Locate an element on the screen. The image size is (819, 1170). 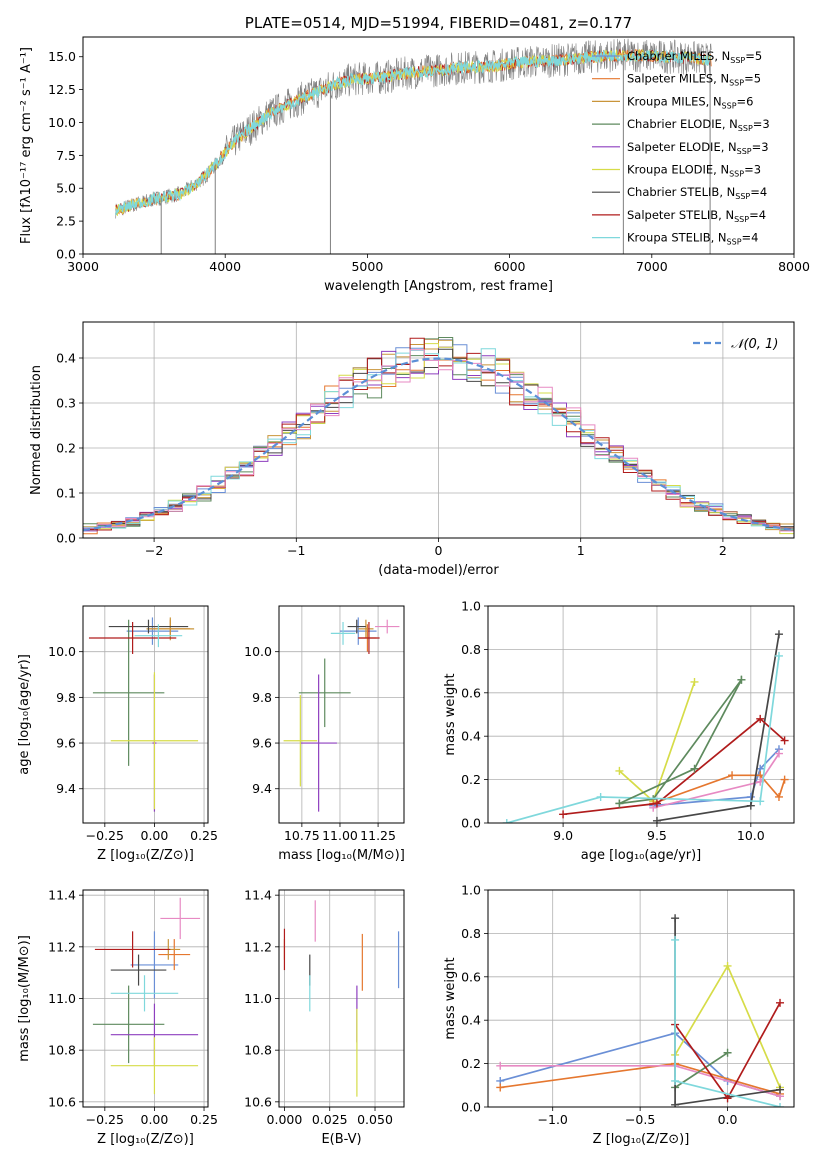
age-vs-mass-errorbars is located at coordinates (341, 714).